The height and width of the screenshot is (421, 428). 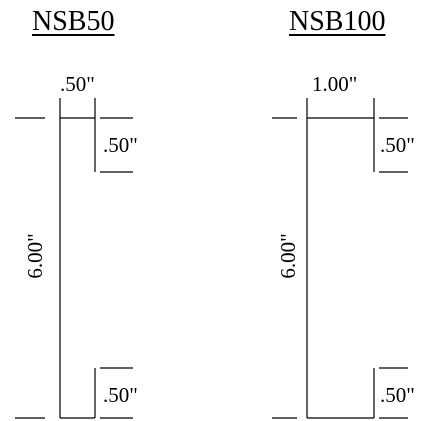 What do you see at coordinates (335, 84) in the screenshot?
I see `nsb100-width-label: 1.00"` at bounding box center [335, 84].